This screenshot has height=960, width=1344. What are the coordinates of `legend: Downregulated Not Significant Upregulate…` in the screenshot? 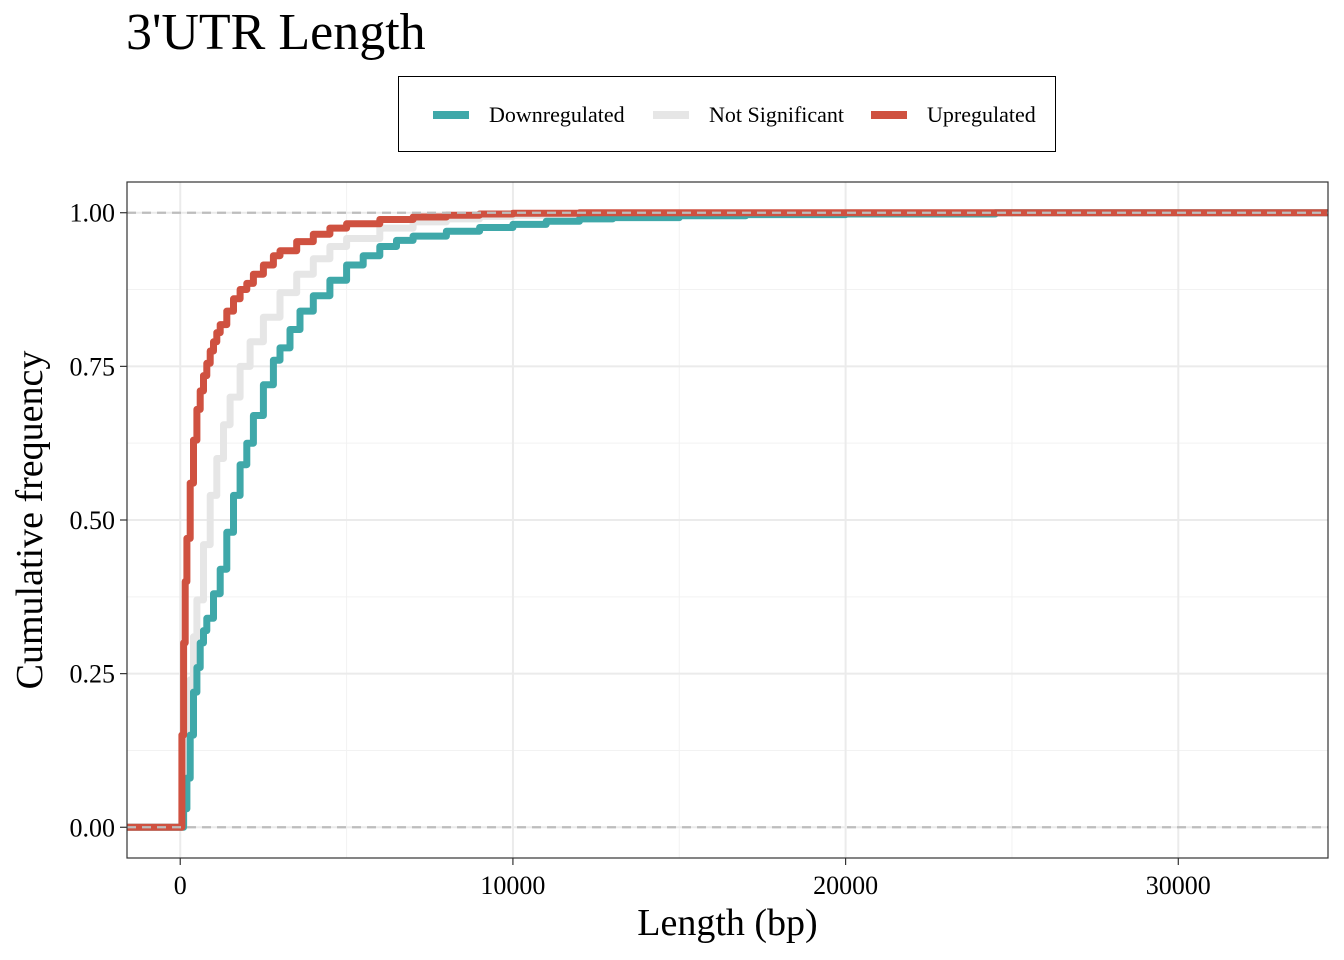 It's located at (727, 114).